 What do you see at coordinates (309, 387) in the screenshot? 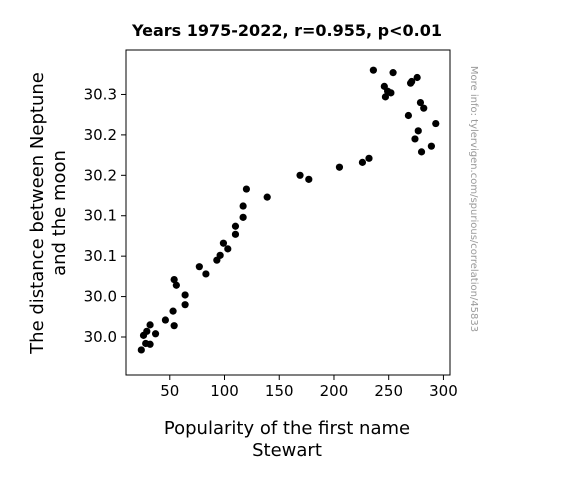
I see `x-axis: 50 100 150 200 250 300` at bounding box center [309, 387].